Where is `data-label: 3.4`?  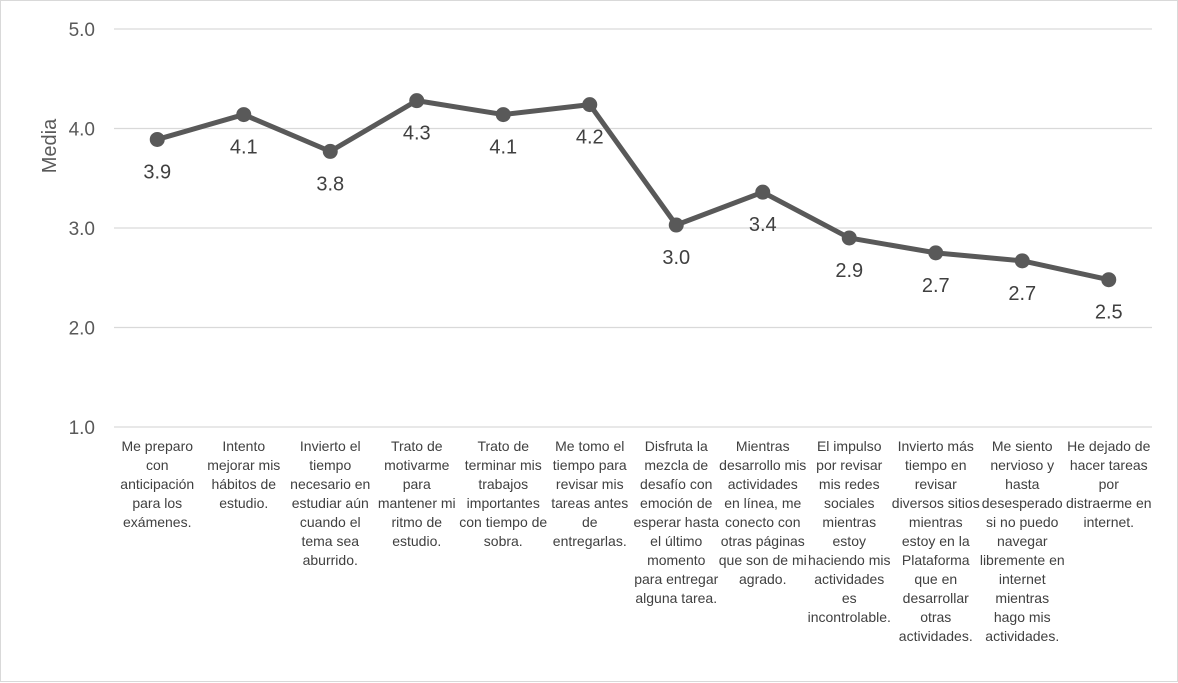 data-label: 3.4 is located at coordinates (763, 225).